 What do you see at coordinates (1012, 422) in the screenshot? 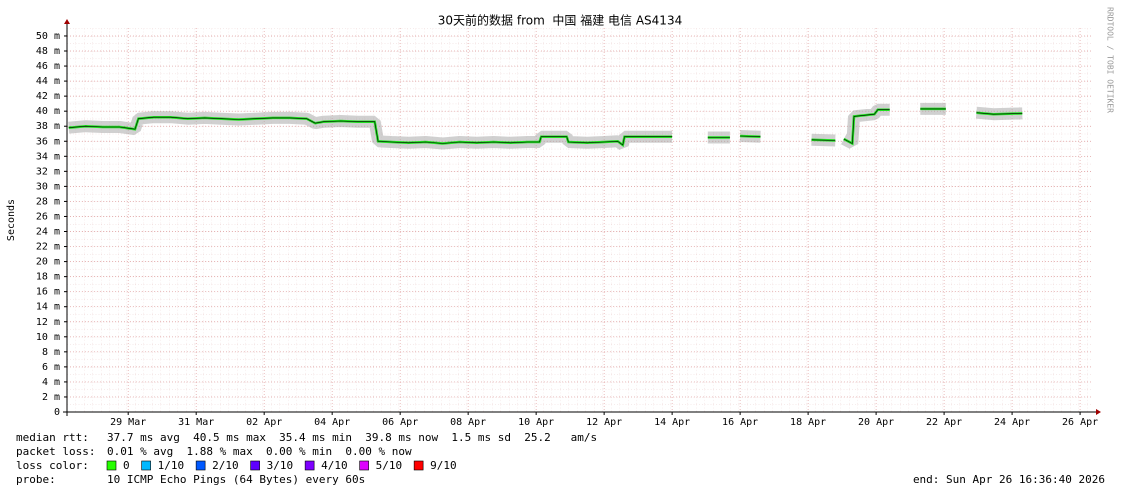
I see `x-tick-label: 24 Apr` at bounding box center [1012, 422].